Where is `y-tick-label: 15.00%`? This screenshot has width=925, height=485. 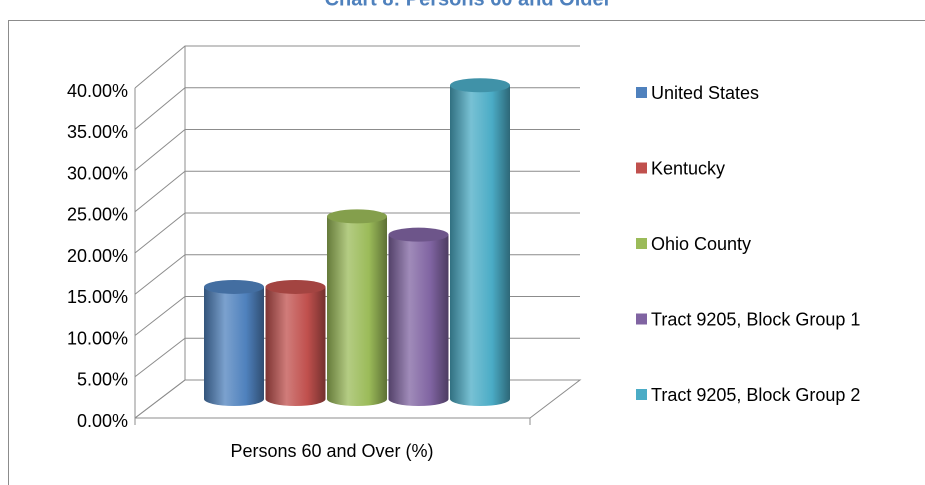 y-tick-label: 15.00% is located at coordinates (97, 297).